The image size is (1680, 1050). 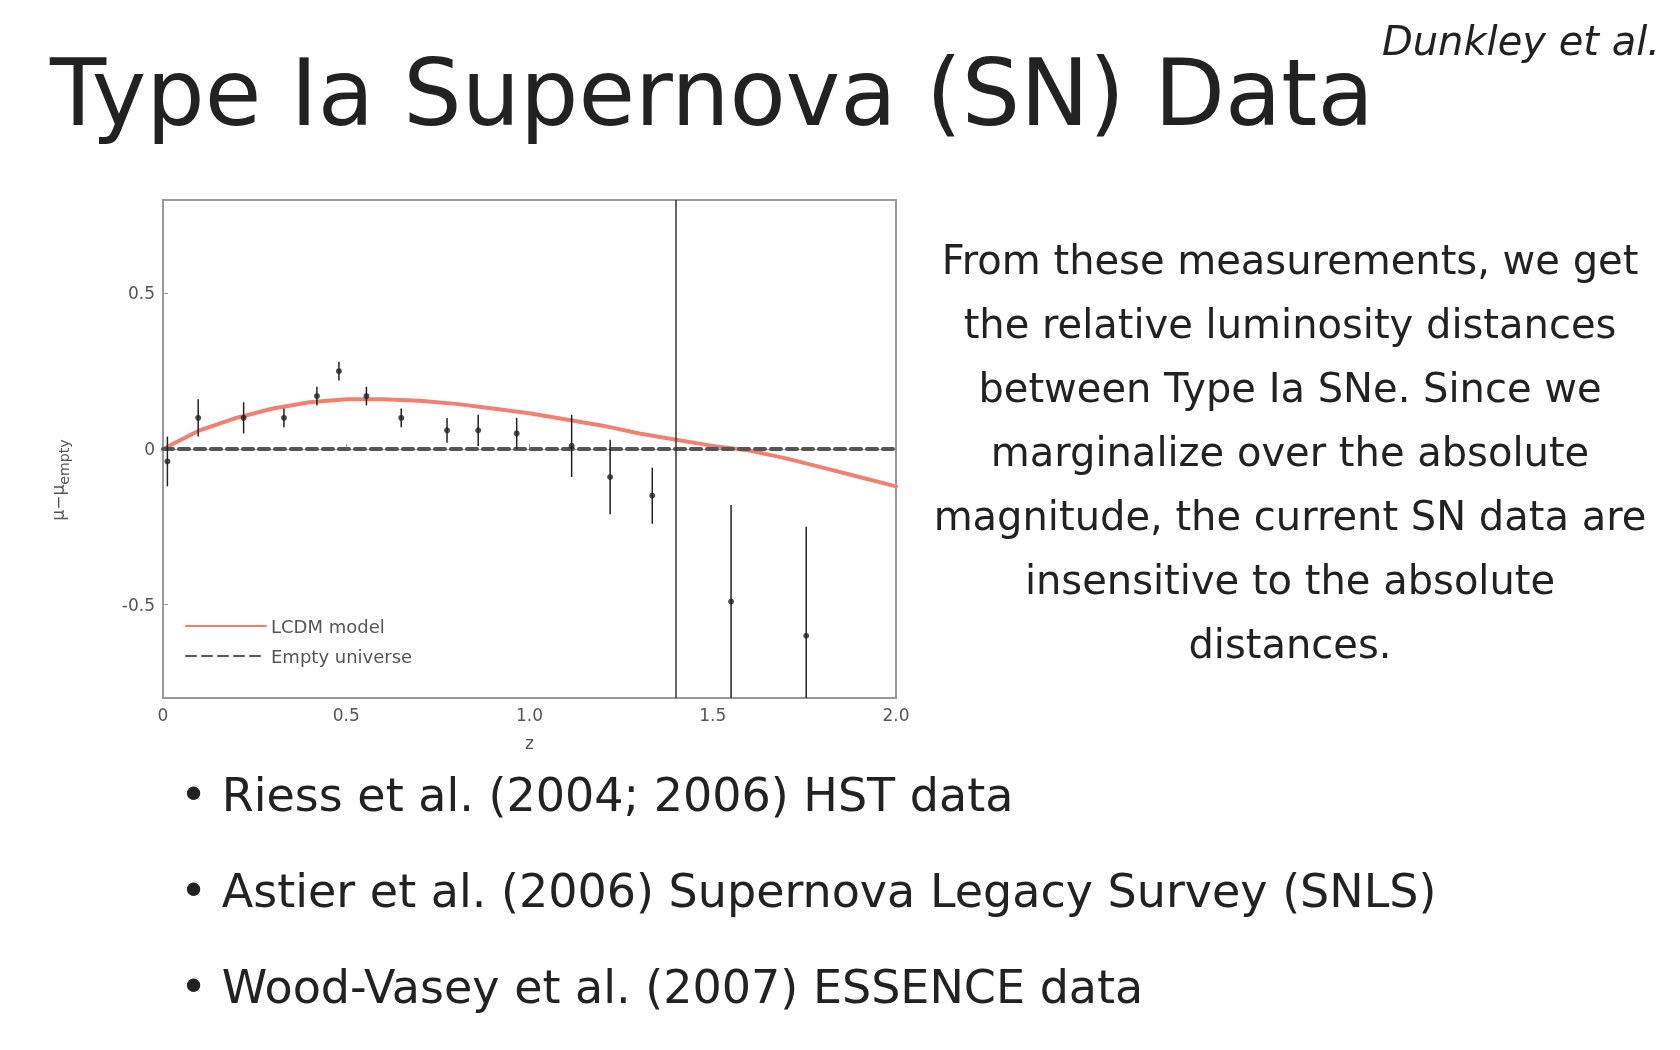 I want to click on x-tick-label: 0, so click(x=163, y=714).